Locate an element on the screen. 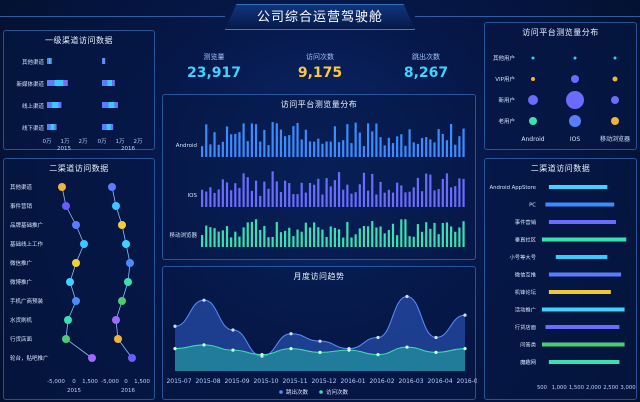 Image resolution: width=640 pixels, height=402 pixels. kpi-visits: 访问次数 9,175 is located at coordinates (320, 67).